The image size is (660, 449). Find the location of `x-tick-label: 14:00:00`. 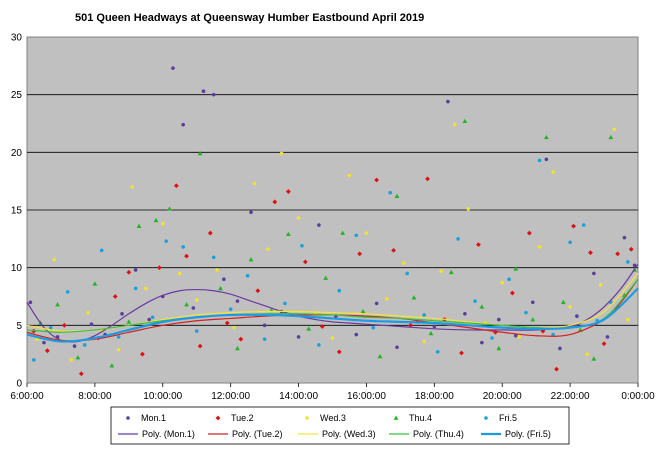

x-tick-label: 14:00:00 is located at coordinates (298, 396).